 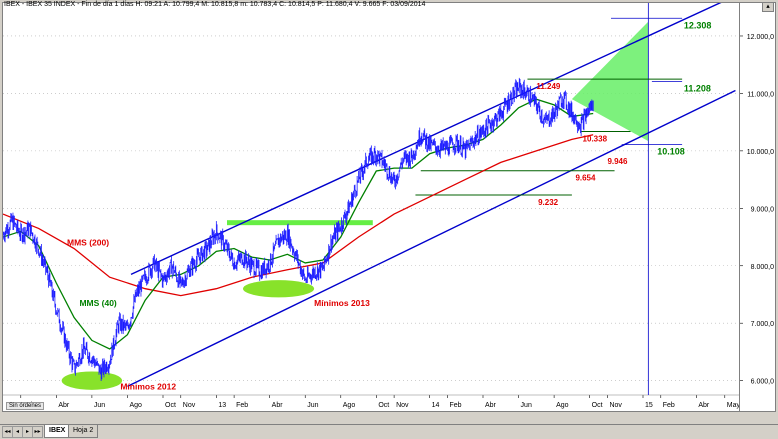 I want to click on level-label: 9.946, so click(x=617, y=161).